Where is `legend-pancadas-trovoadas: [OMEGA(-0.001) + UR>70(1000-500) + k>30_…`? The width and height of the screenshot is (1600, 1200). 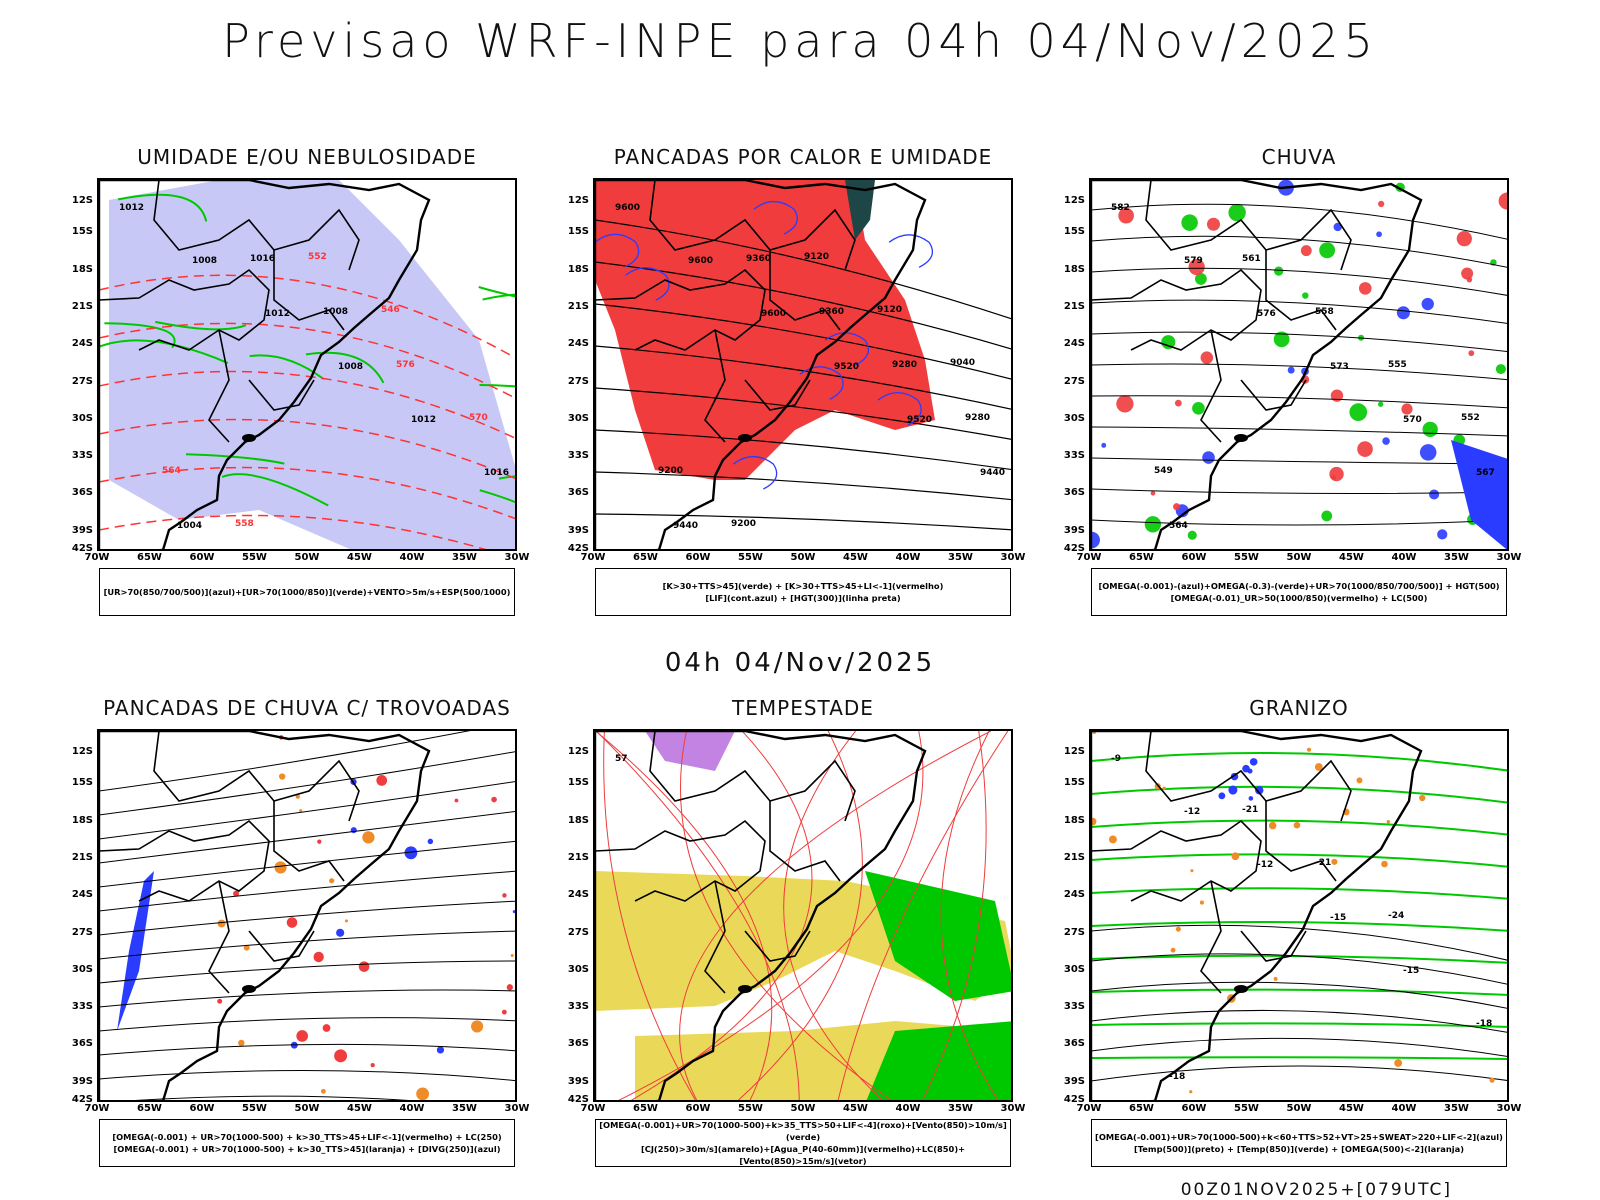
legend-pancadas-trovoadas: [OMEGA(-0.001) + UR>70(1000-500) + k>30_… is located at coordinates (307, 1143).